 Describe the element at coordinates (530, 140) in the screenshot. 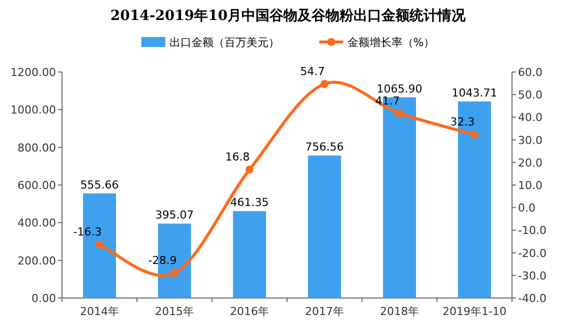

I see `y2-tick-label: 30.0` at that location.